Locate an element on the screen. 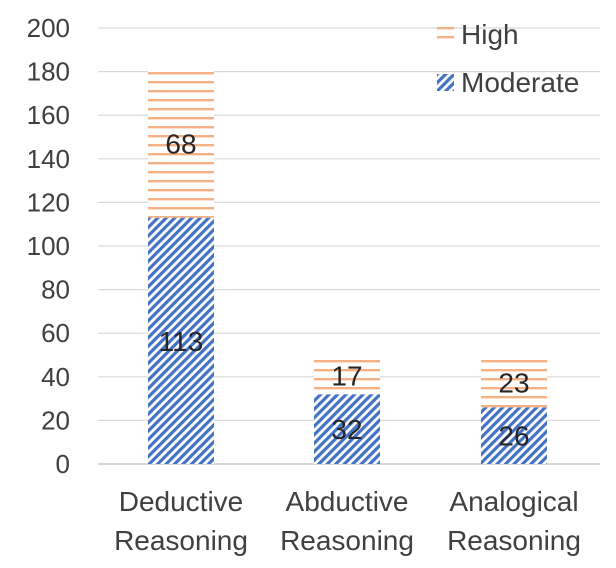  y-tick-label: 180 is located at coordinates (48, 72).